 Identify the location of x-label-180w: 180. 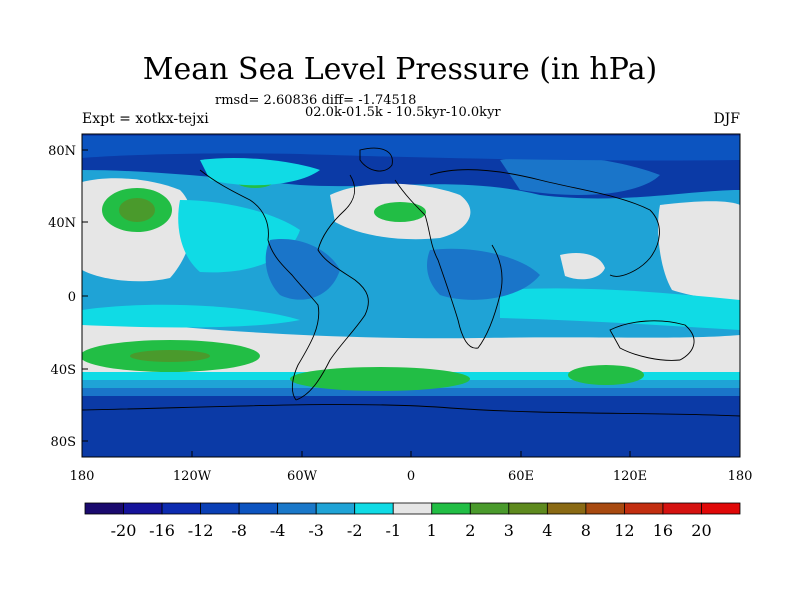
(82, 476).